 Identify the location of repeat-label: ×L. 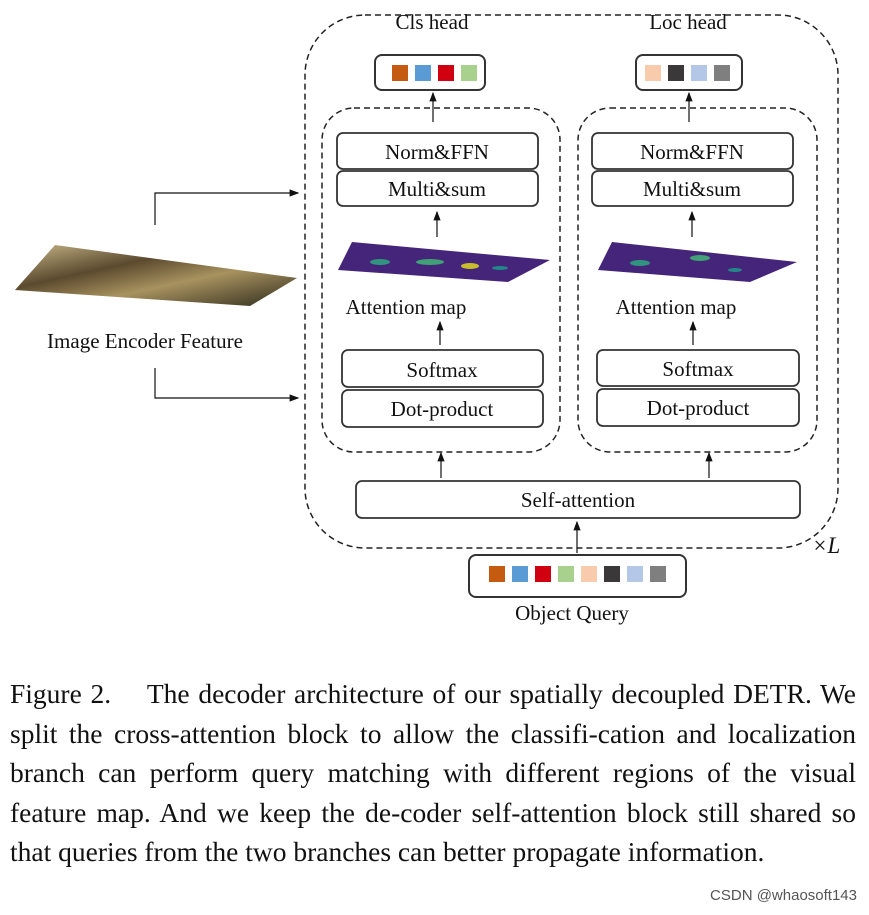
(826, 545).